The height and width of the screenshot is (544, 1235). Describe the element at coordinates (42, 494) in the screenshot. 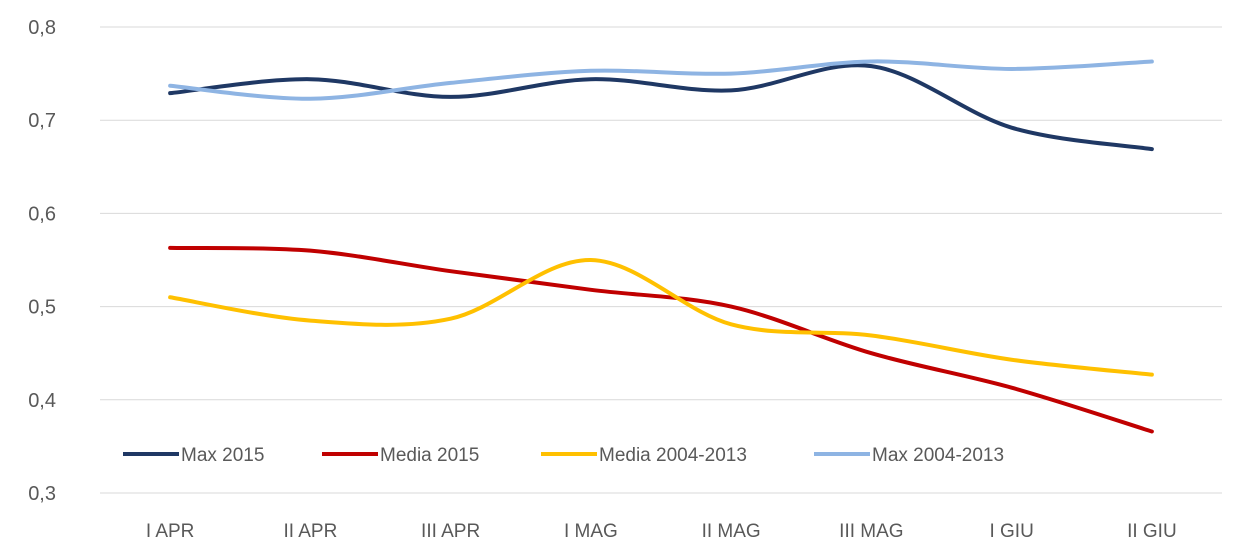

I see `y-tick-label: 0,3` at that location.